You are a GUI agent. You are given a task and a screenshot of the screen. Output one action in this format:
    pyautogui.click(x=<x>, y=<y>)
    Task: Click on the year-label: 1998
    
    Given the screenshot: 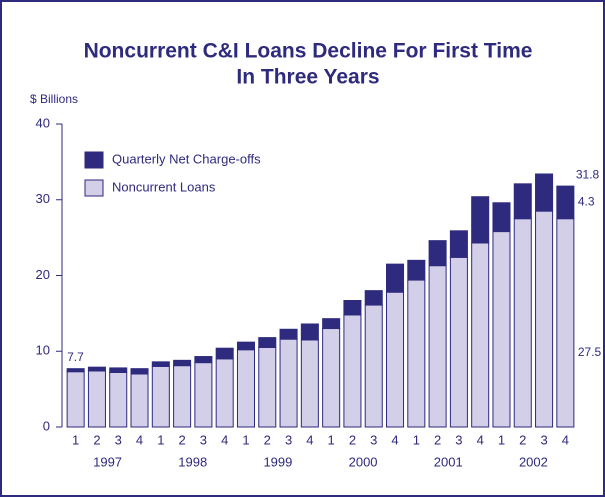 What is the action you would take?
    pyautogui.click(x=192, y=461)
    